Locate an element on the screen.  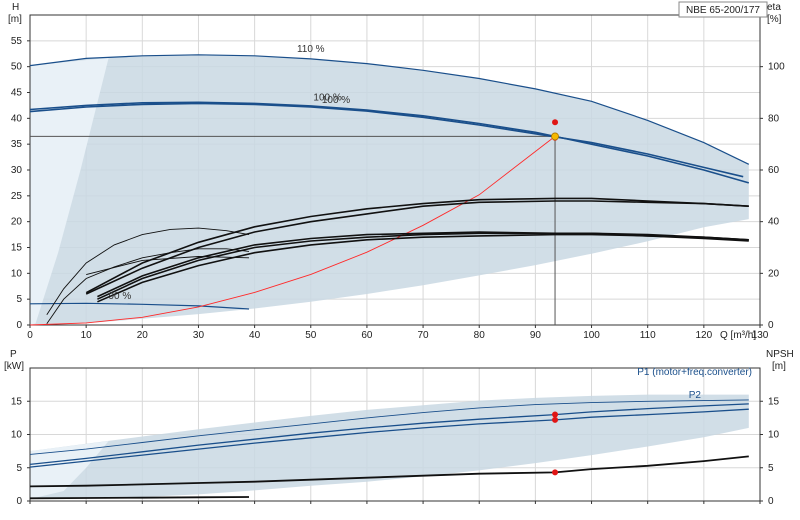
head-y-tick-label: 5 is located at coordinates (19, 299).